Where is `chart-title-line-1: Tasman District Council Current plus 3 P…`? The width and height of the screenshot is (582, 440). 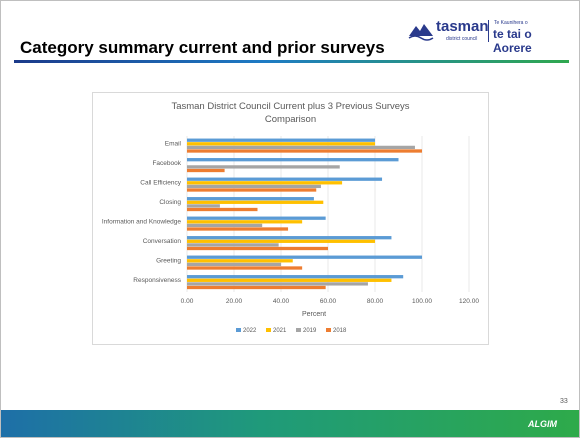 chart-title-line-1: Tasman District Council Current plus 3 P… is located at coordinates (290, 106).